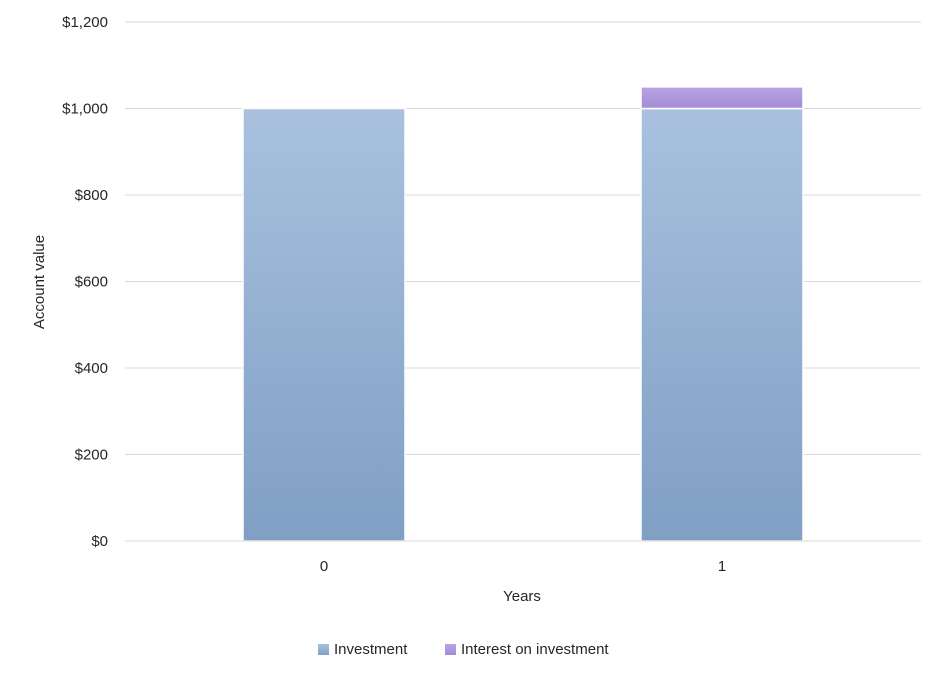  What do you see at coordinates (85, 22) in the screenshot?
I see `y-tick-label: $1,200` at bounding box center [85, 22].